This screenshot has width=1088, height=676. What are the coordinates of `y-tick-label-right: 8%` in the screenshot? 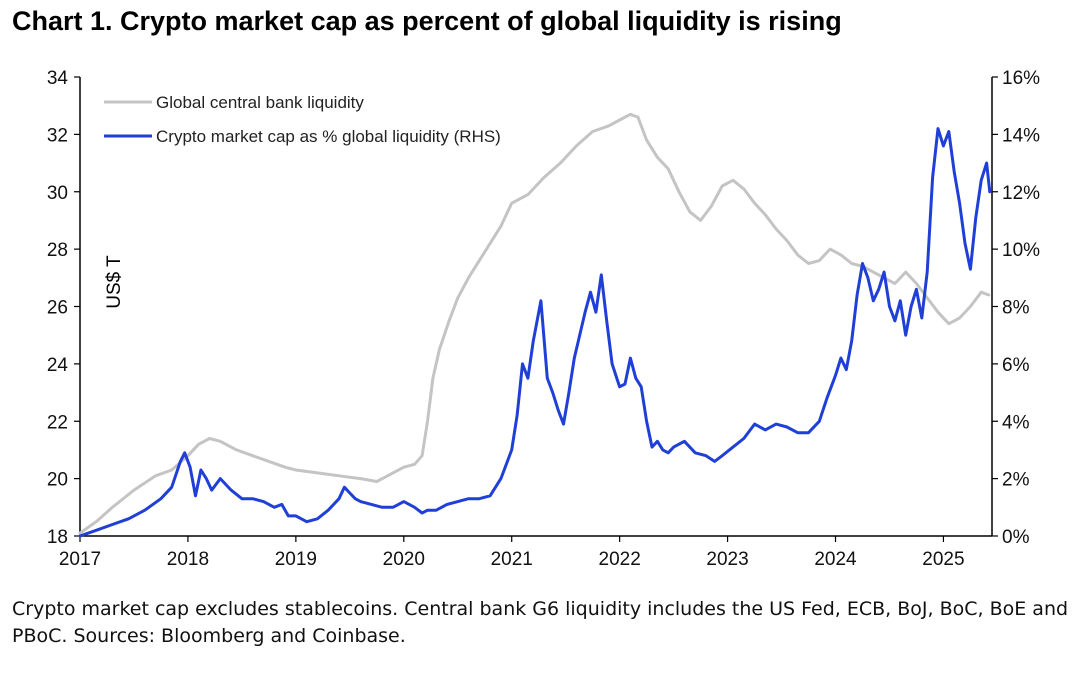 It's located at (1016, 308).